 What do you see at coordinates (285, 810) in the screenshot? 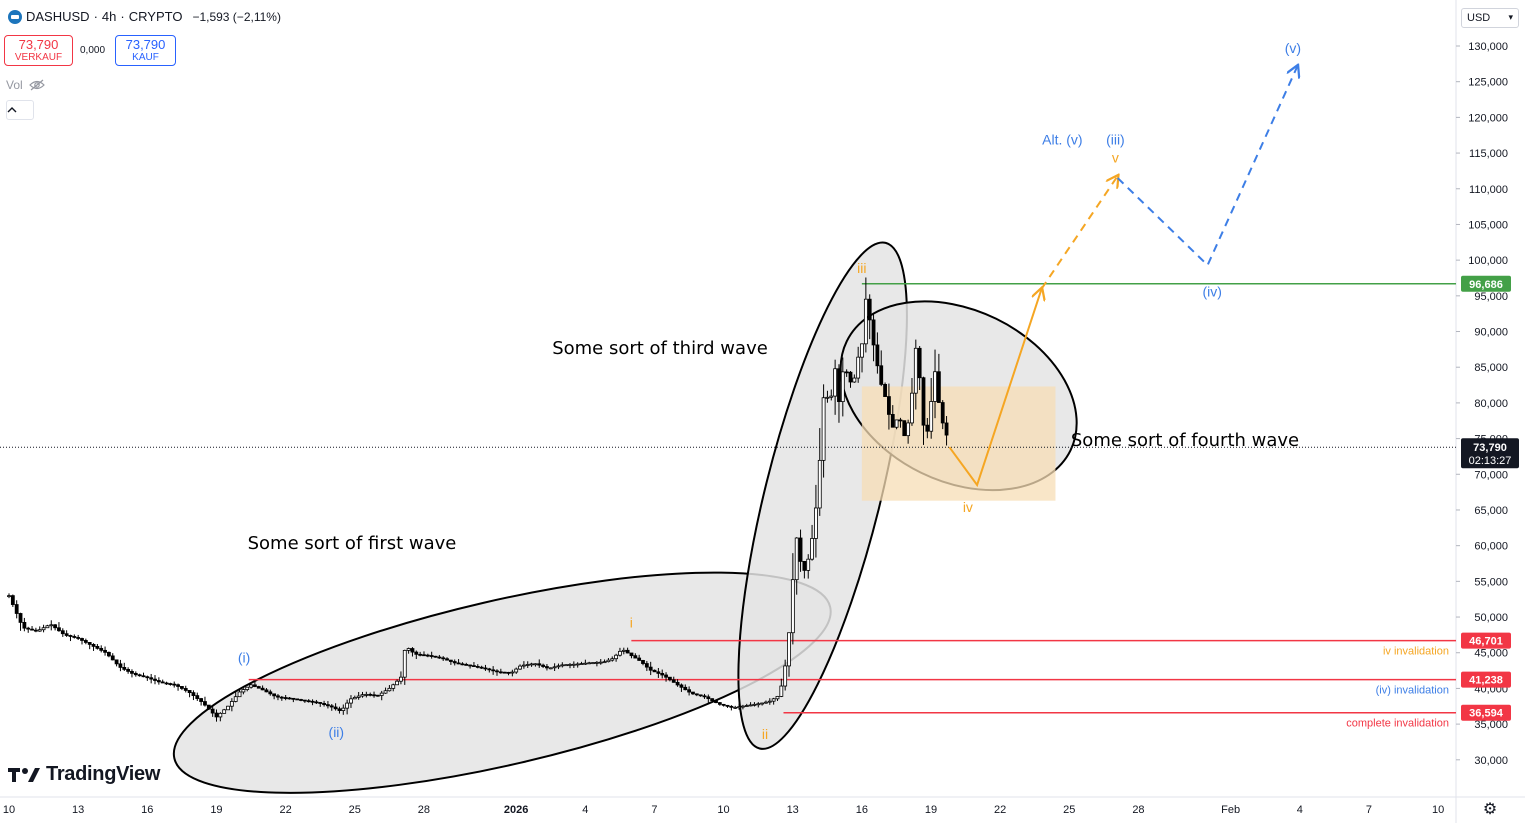
I see `x-tick-label: 22` at bounding box center [285, 810].